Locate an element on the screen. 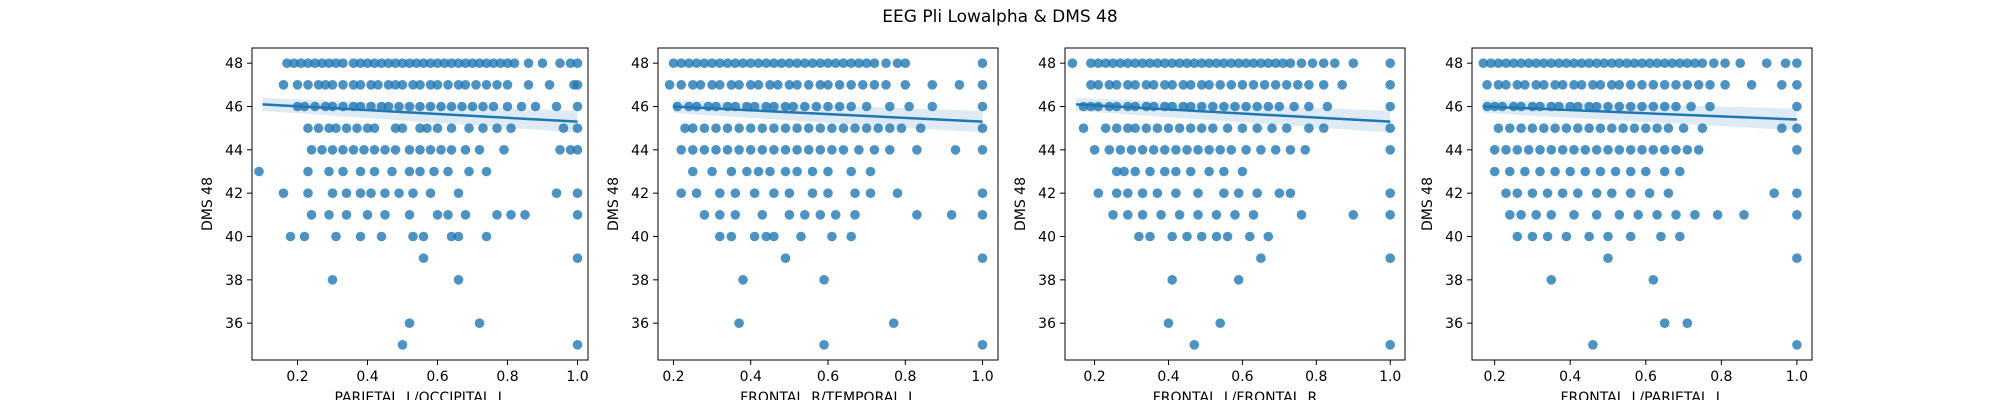 The width and height of the screenshot is (2000, 400). y-axis-label: DMS 48 is located at coordinates (1428, 204).